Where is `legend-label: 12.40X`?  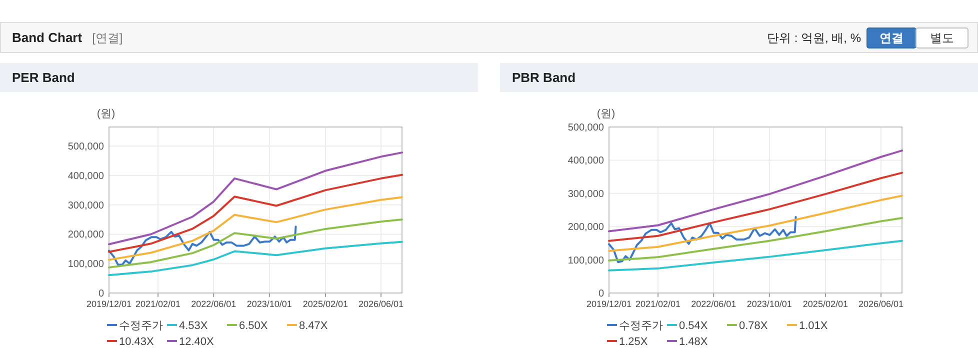 legend-label: 12.40X is located at coordinates (197, 342).